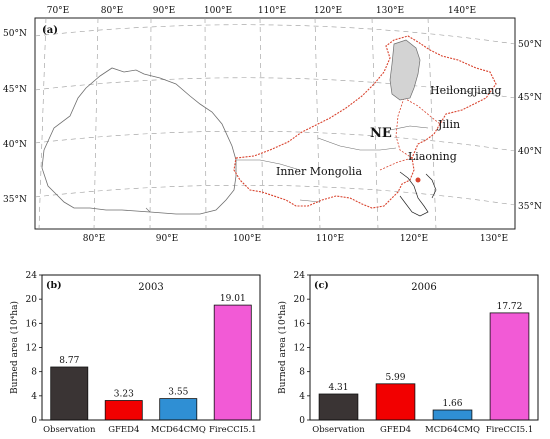  Describe the element at coordinates (50, 30) in the screenshot. I see `map-panel-label: (a)` at that location.